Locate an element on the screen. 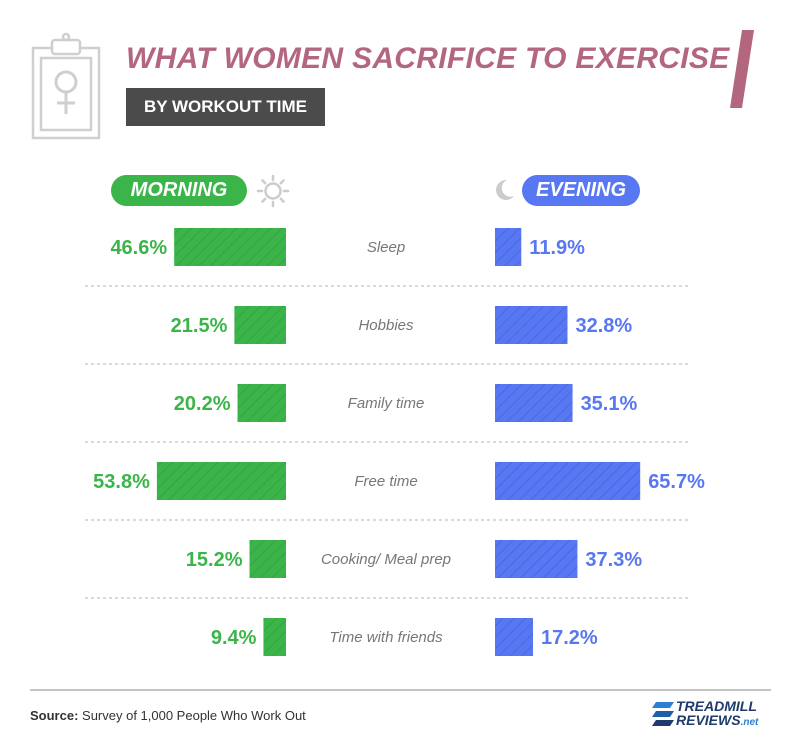 Image resolution: width=801 pixels, height=753 pixels. evening-value-label: 65.7% is located at coordinates (676, 482).